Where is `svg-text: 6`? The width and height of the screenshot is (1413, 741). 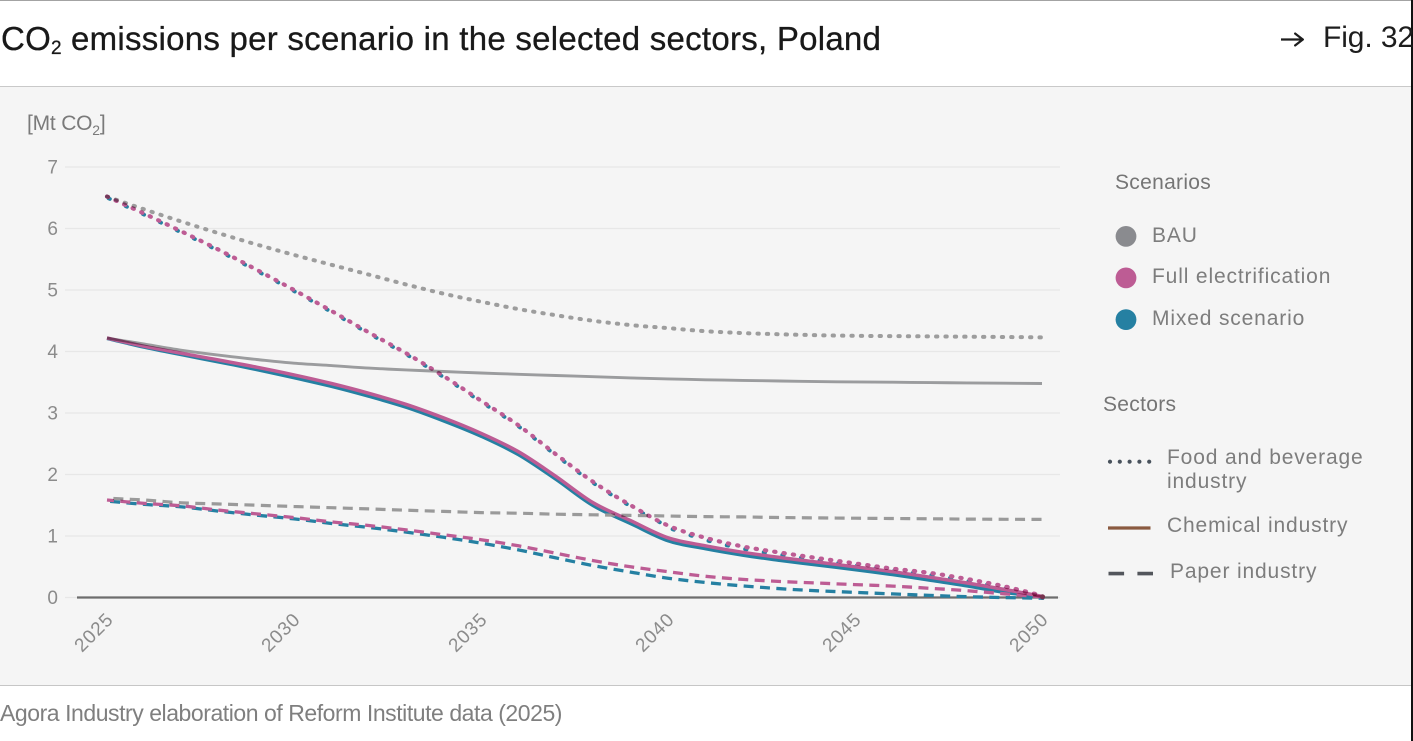
svg-text: 6 is located at coordinates (52, 229).